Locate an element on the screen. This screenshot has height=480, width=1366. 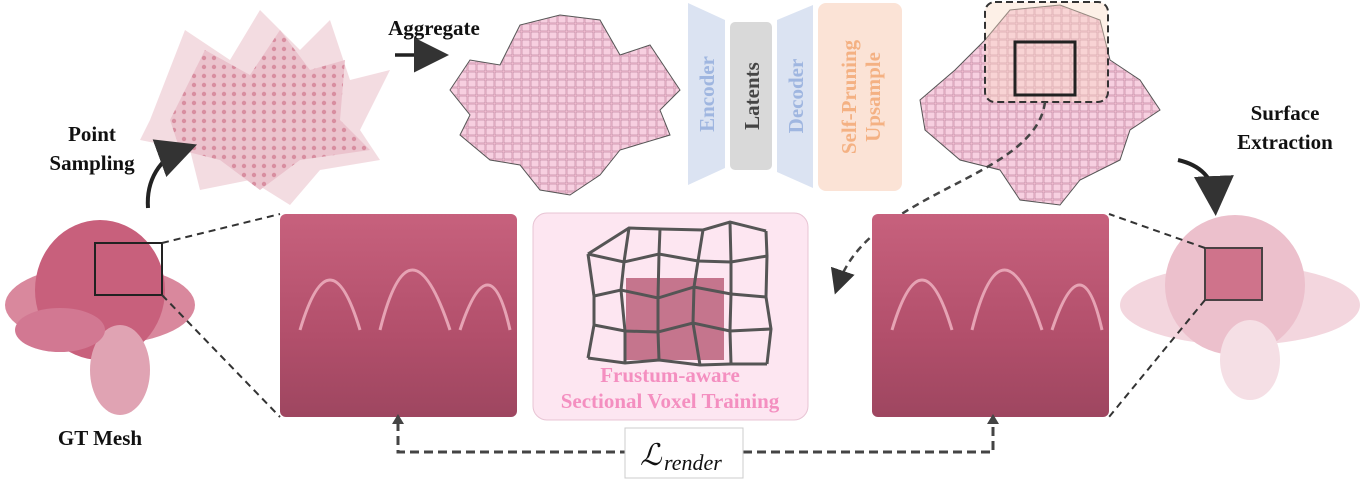
surface-extraction-label: Surface is located at coordinates (1285, 113).